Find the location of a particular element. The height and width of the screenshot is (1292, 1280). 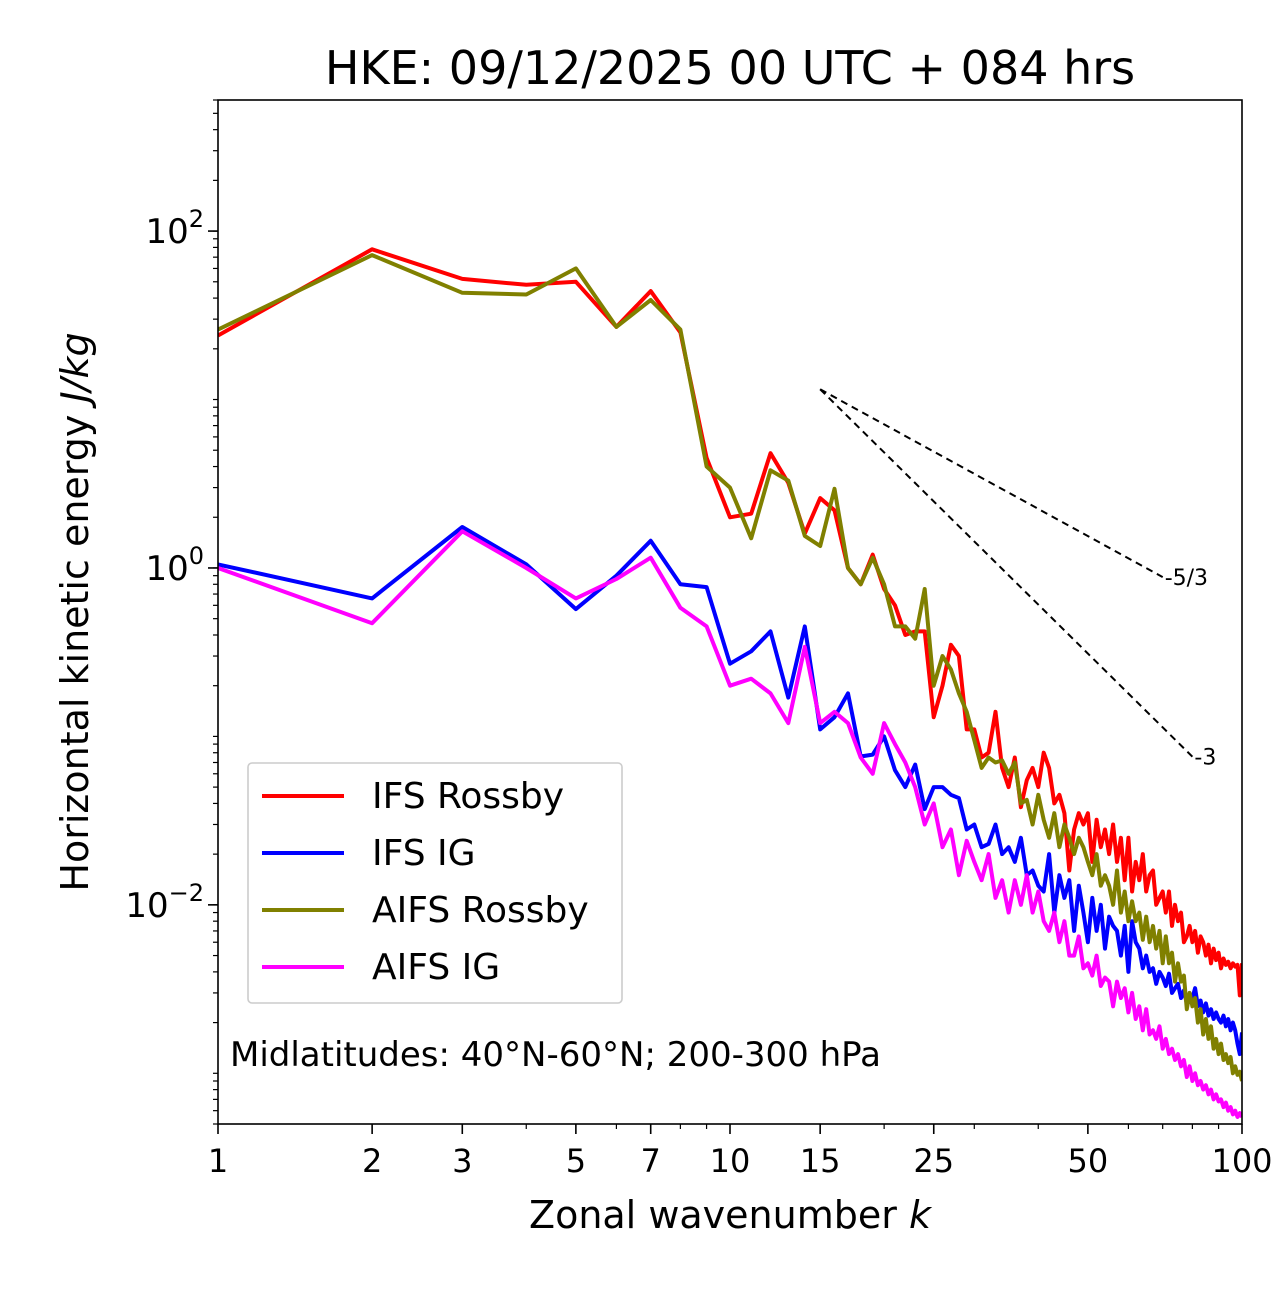

chart-title: HKE: 09/12/2025 00 UTC + 084 hrs is located at coordinates (730, 68).